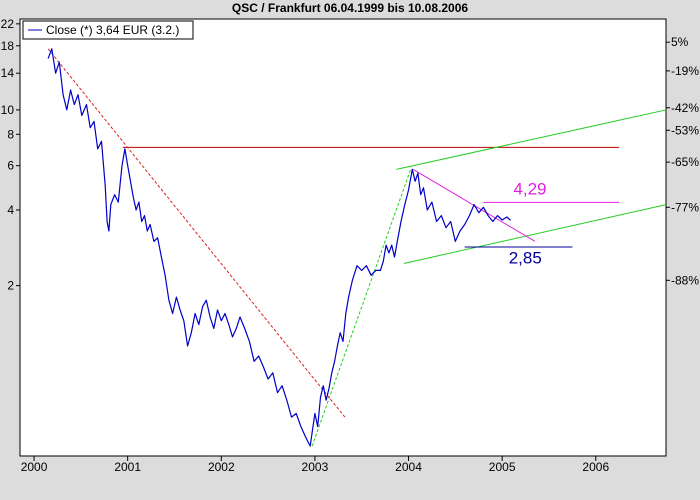  Describe the element at coordinates (531, 139) in the screenshot. I see `channel-upper-line` at that location.